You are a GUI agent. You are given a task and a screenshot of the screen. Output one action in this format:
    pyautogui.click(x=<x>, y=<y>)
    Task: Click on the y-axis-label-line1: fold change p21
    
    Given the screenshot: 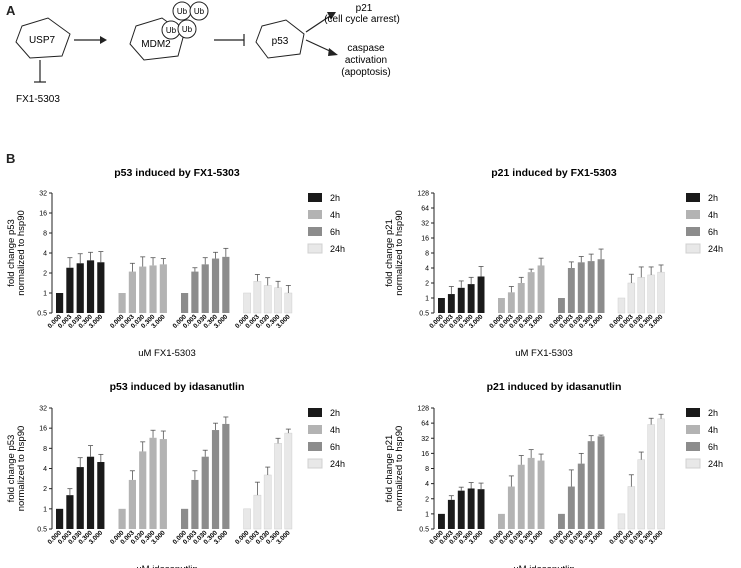 What is the action you would take?
    pyautogui.click(x=389, y=469)
    